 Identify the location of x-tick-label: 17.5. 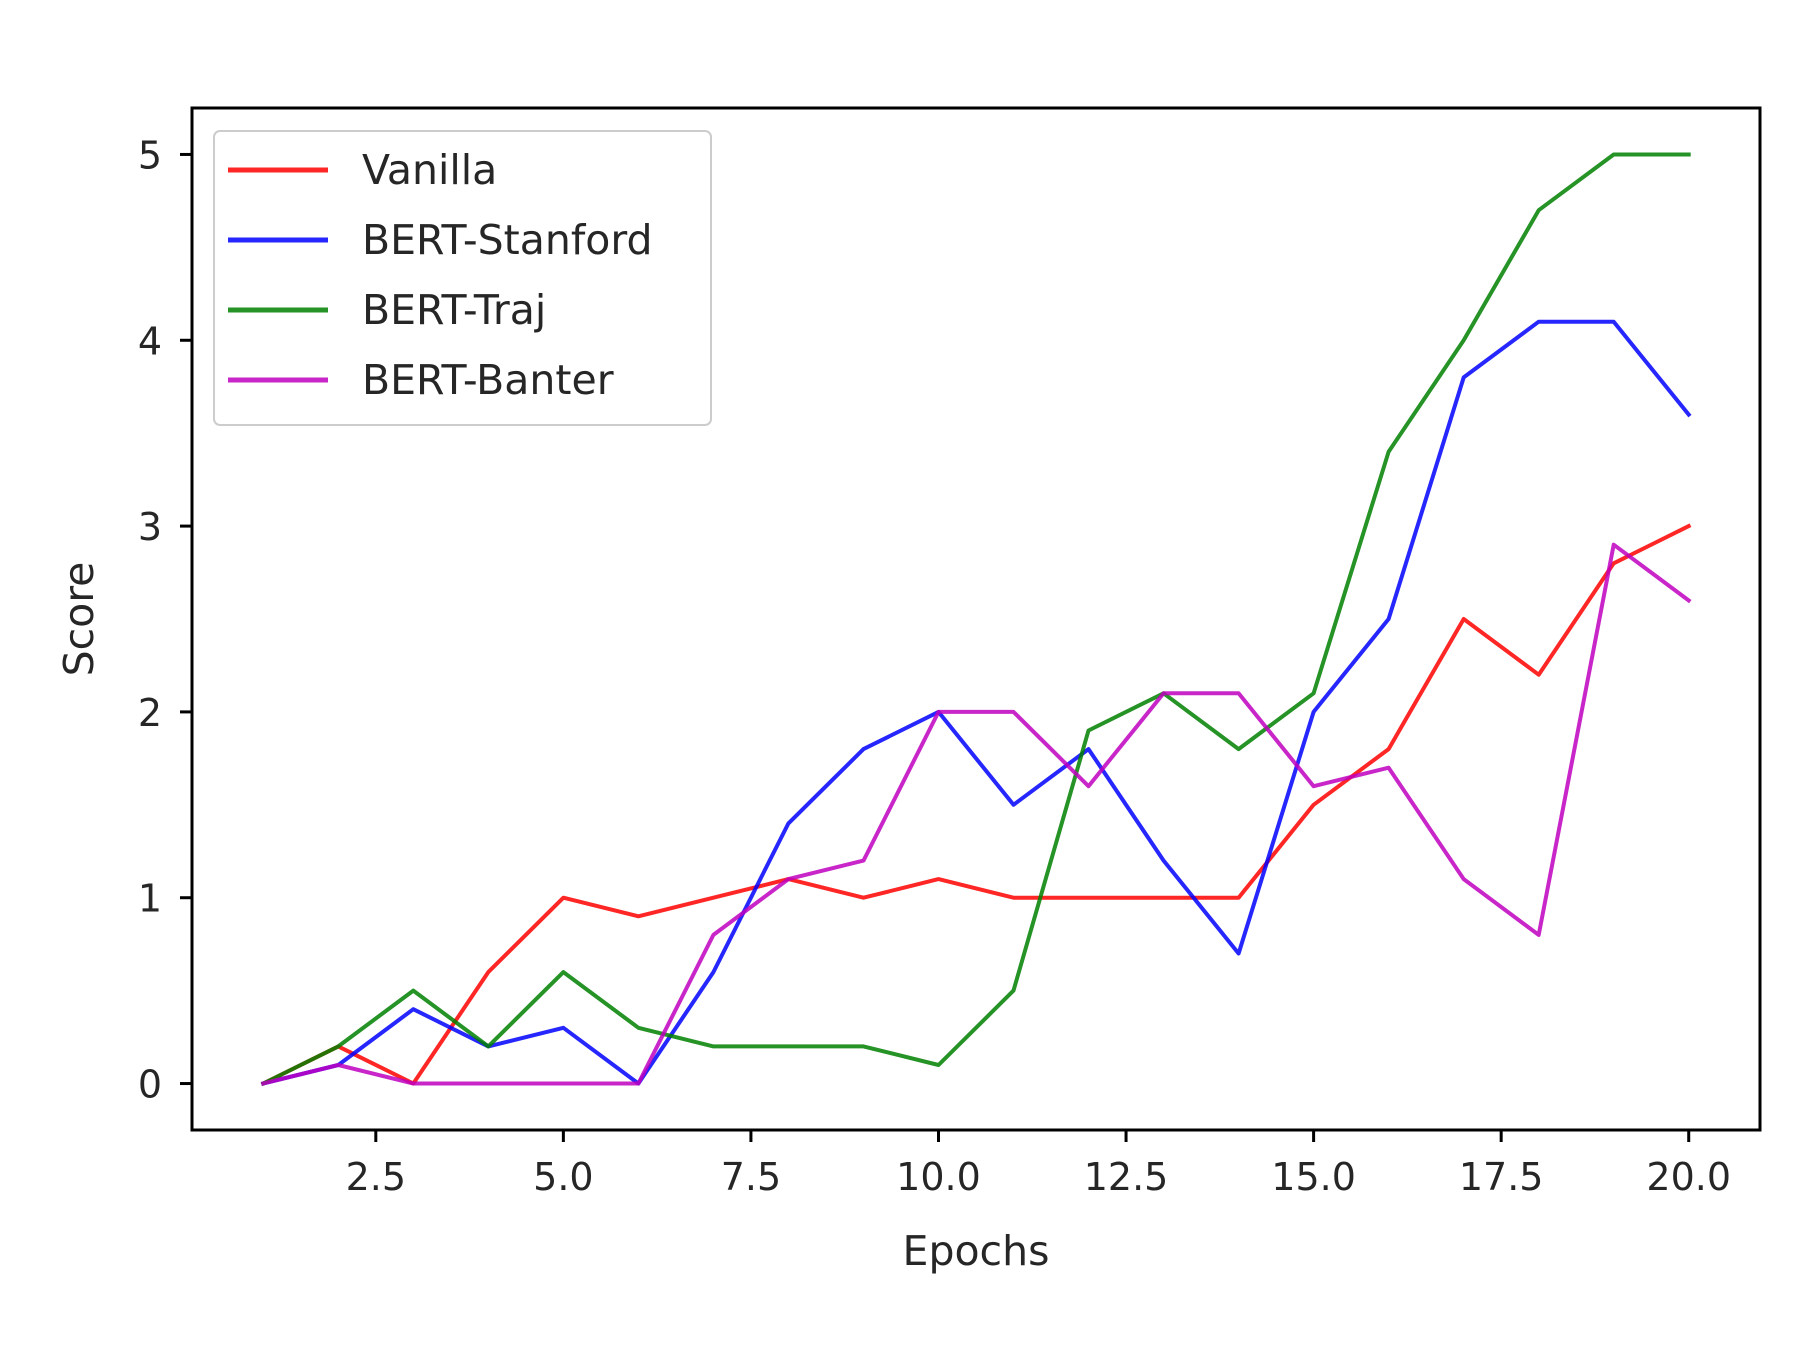
(1501, 1177).